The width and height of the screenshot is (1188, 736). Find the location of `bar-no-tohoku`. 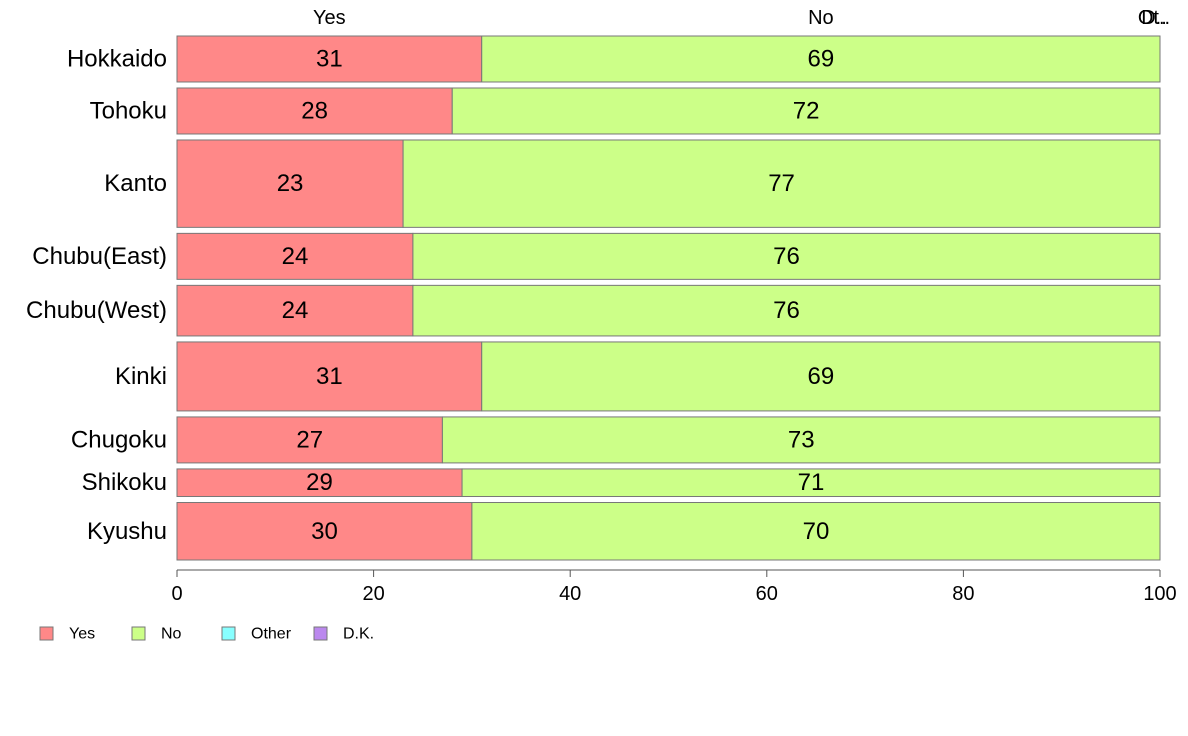

bar-no-tohoku is located at coordinates (806, 111).